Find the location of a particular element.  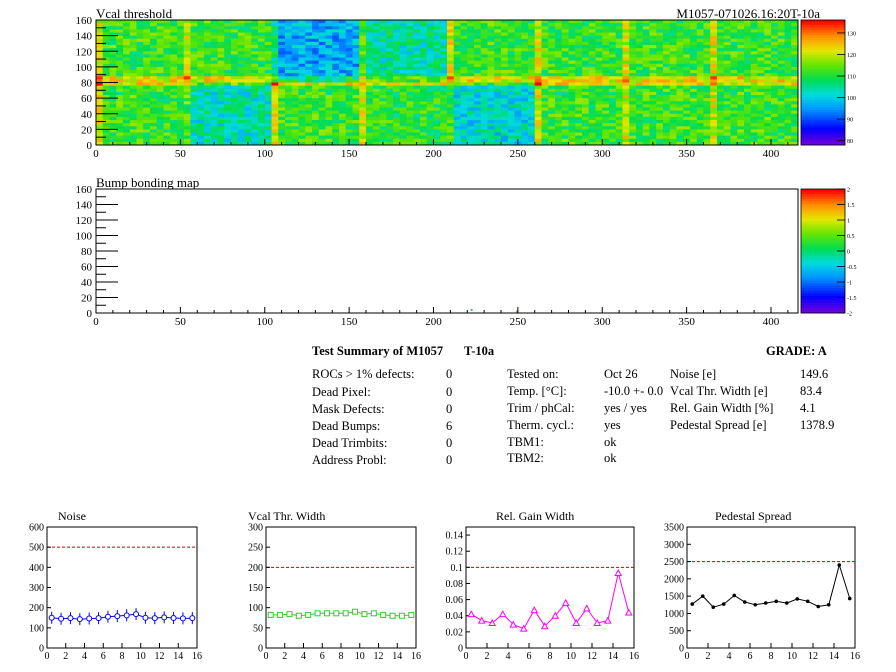

vcal-x-tick-label: 400 is located at coordinates (771, 154).